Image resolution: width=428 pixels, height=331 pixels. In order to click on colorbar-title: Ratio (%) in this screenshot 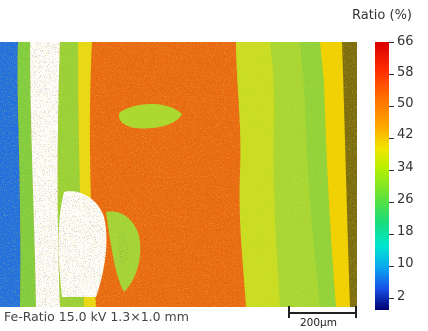, I will do `click(382, 15)`.